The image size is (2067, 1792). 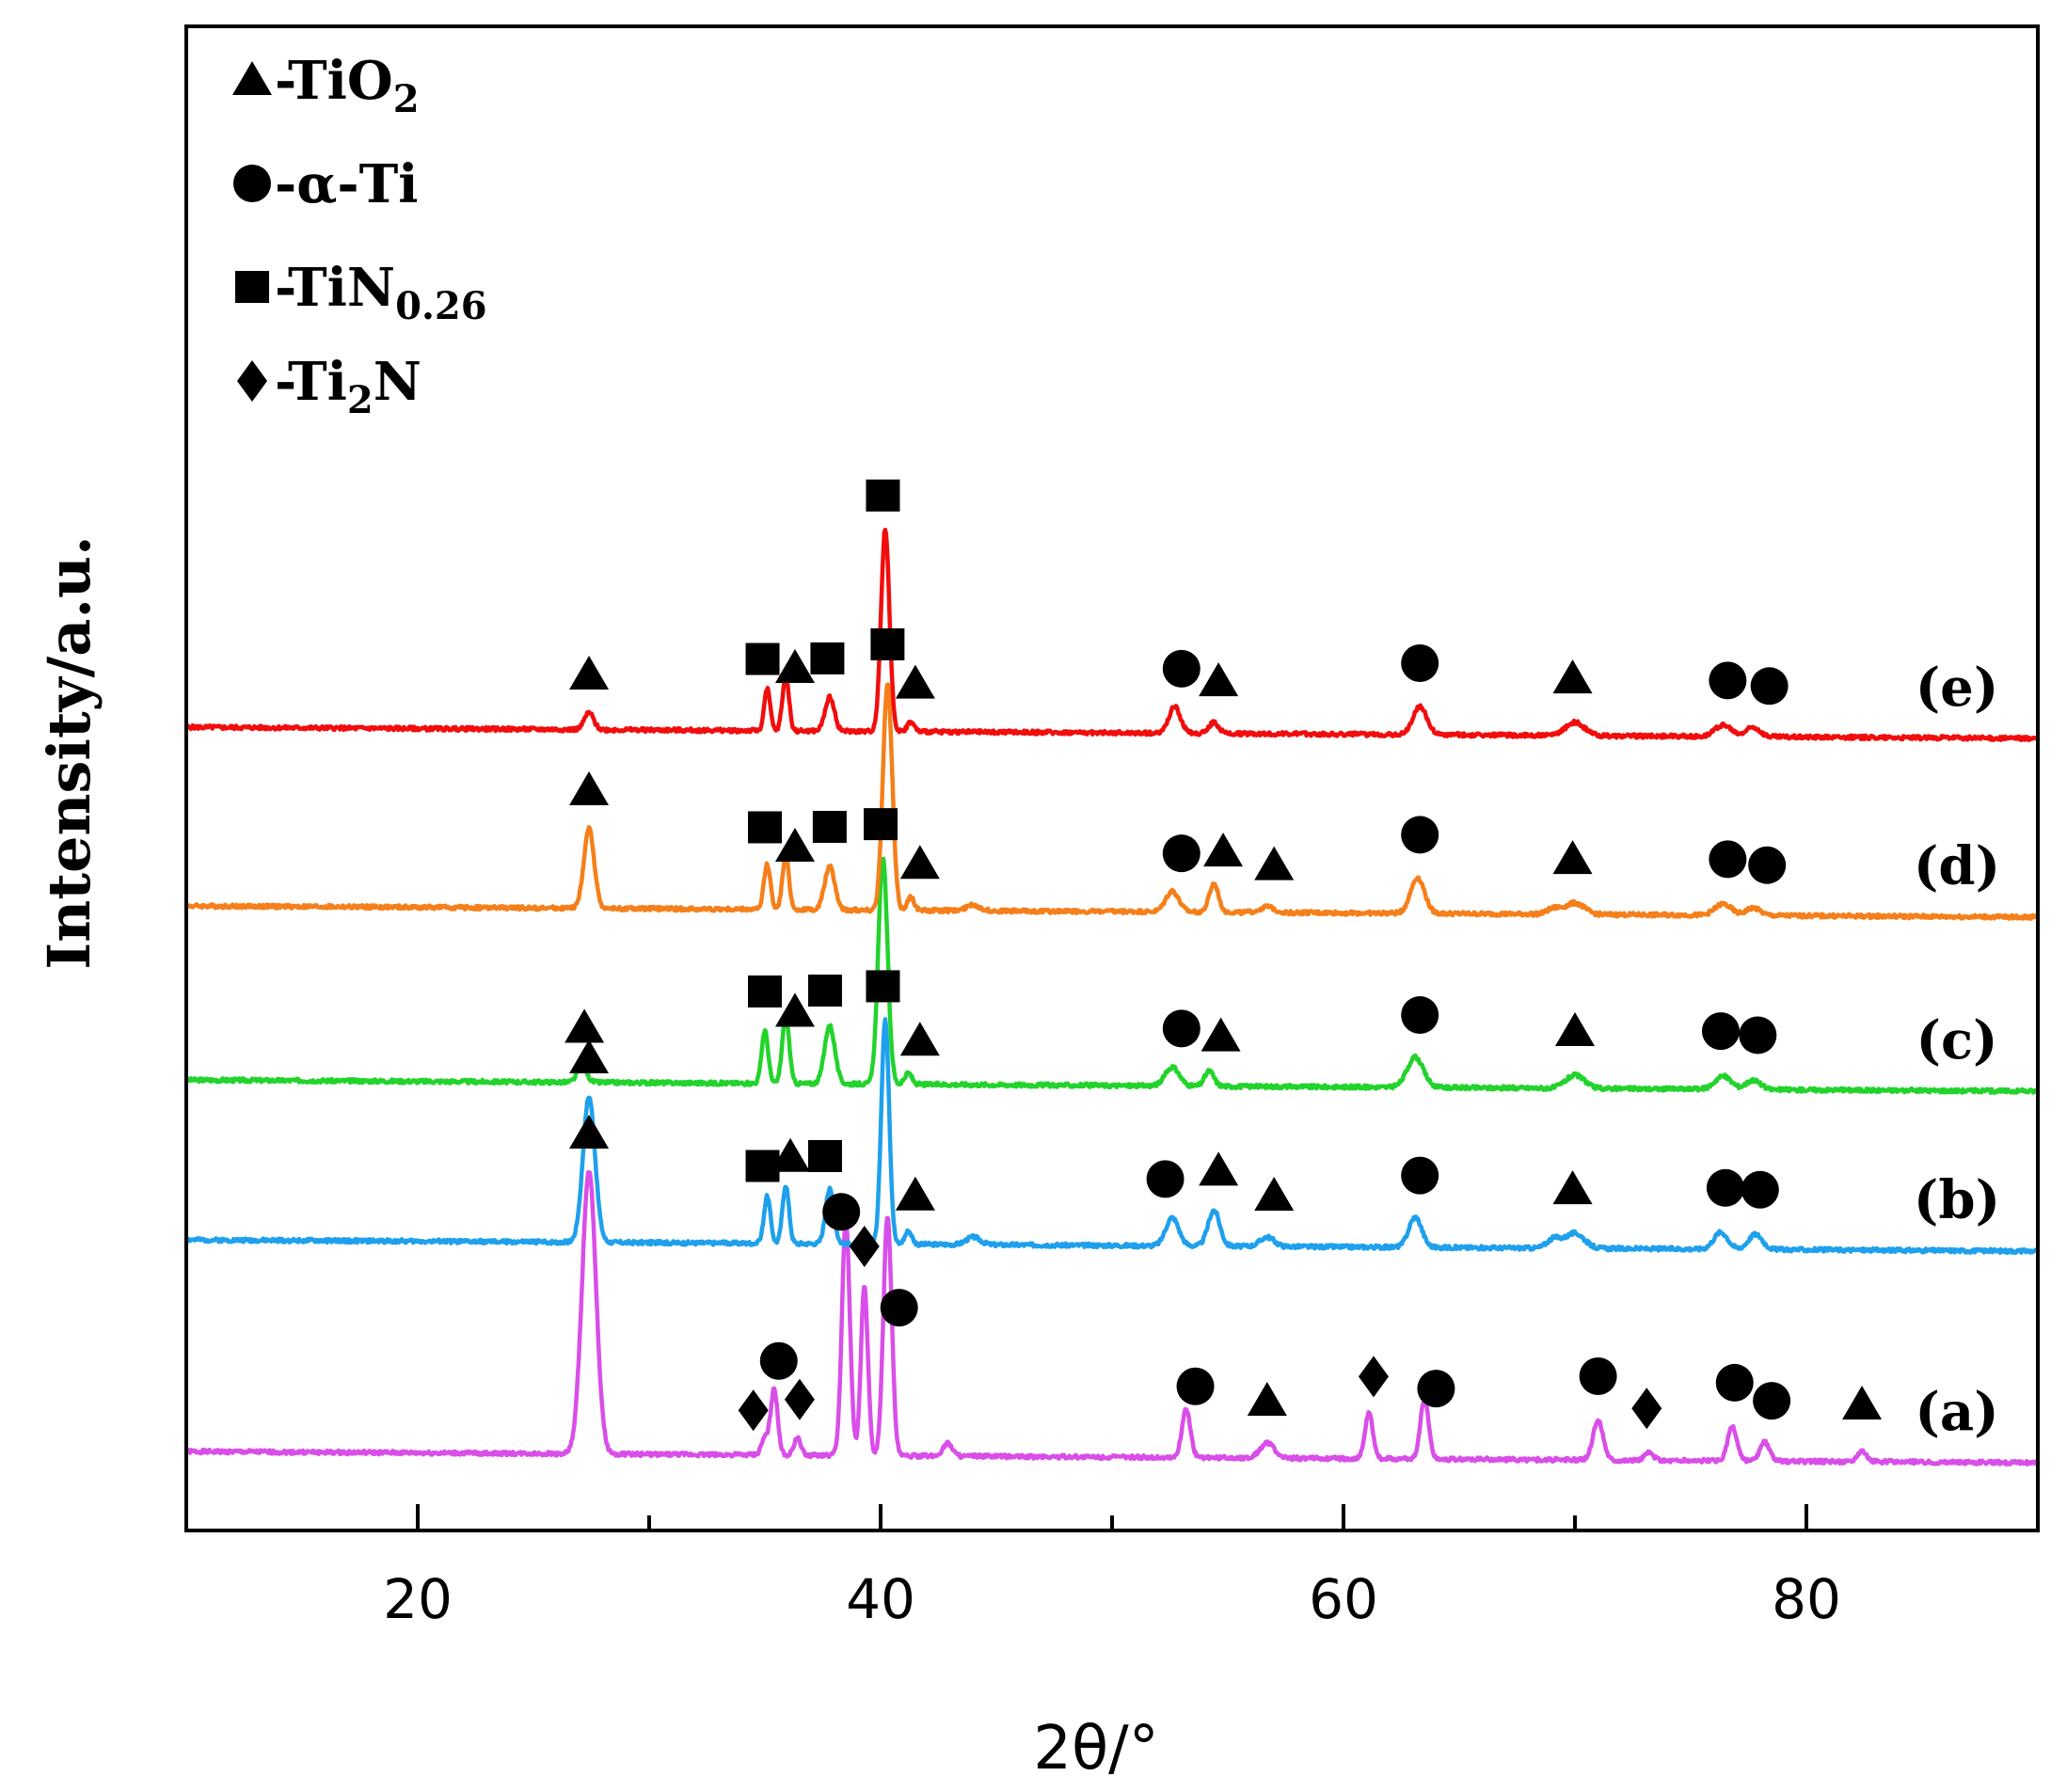 I want to click on x-tick-label: 40, so click(x=880, y=1599).